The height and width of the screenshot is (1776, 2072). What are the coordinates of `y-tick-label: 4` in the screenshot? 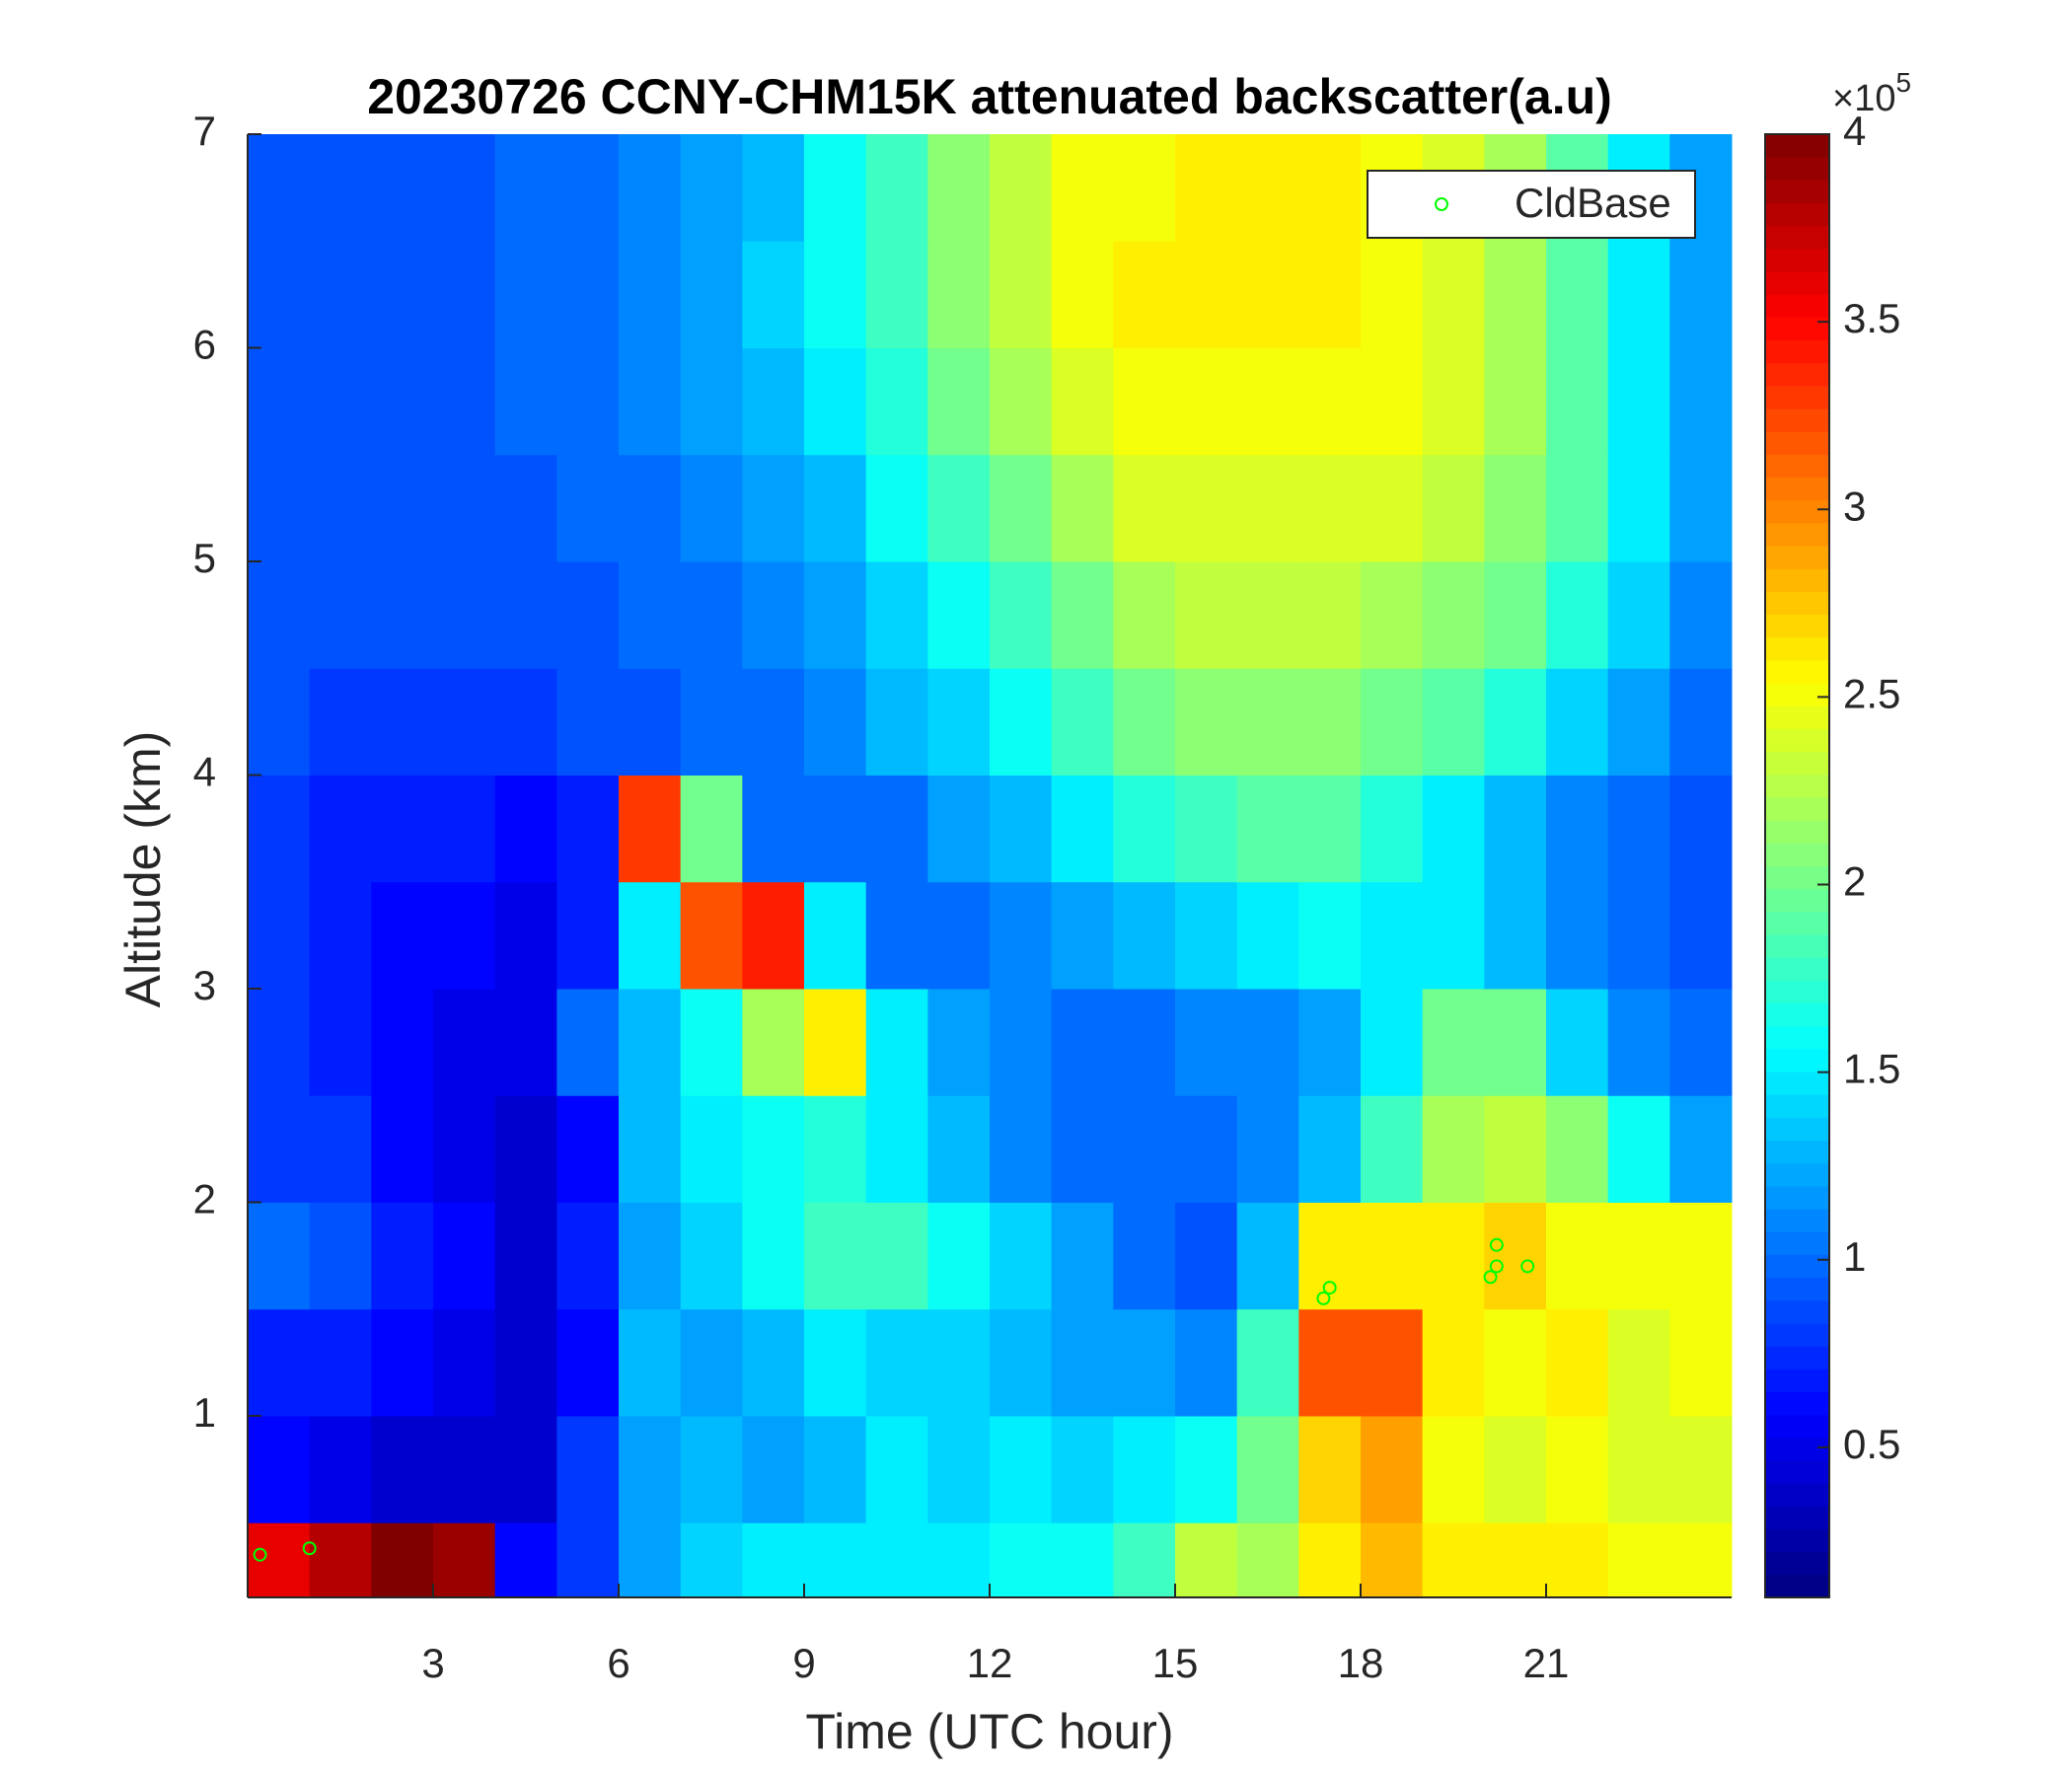 It's located at (205, 772).